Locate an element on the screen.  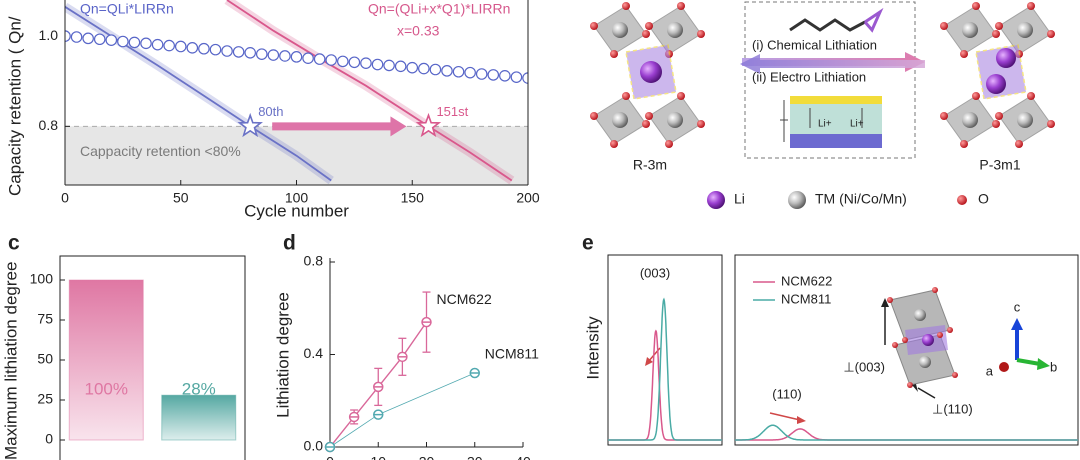
phase-label: P-3m1 is located at coordinates (999, 165).